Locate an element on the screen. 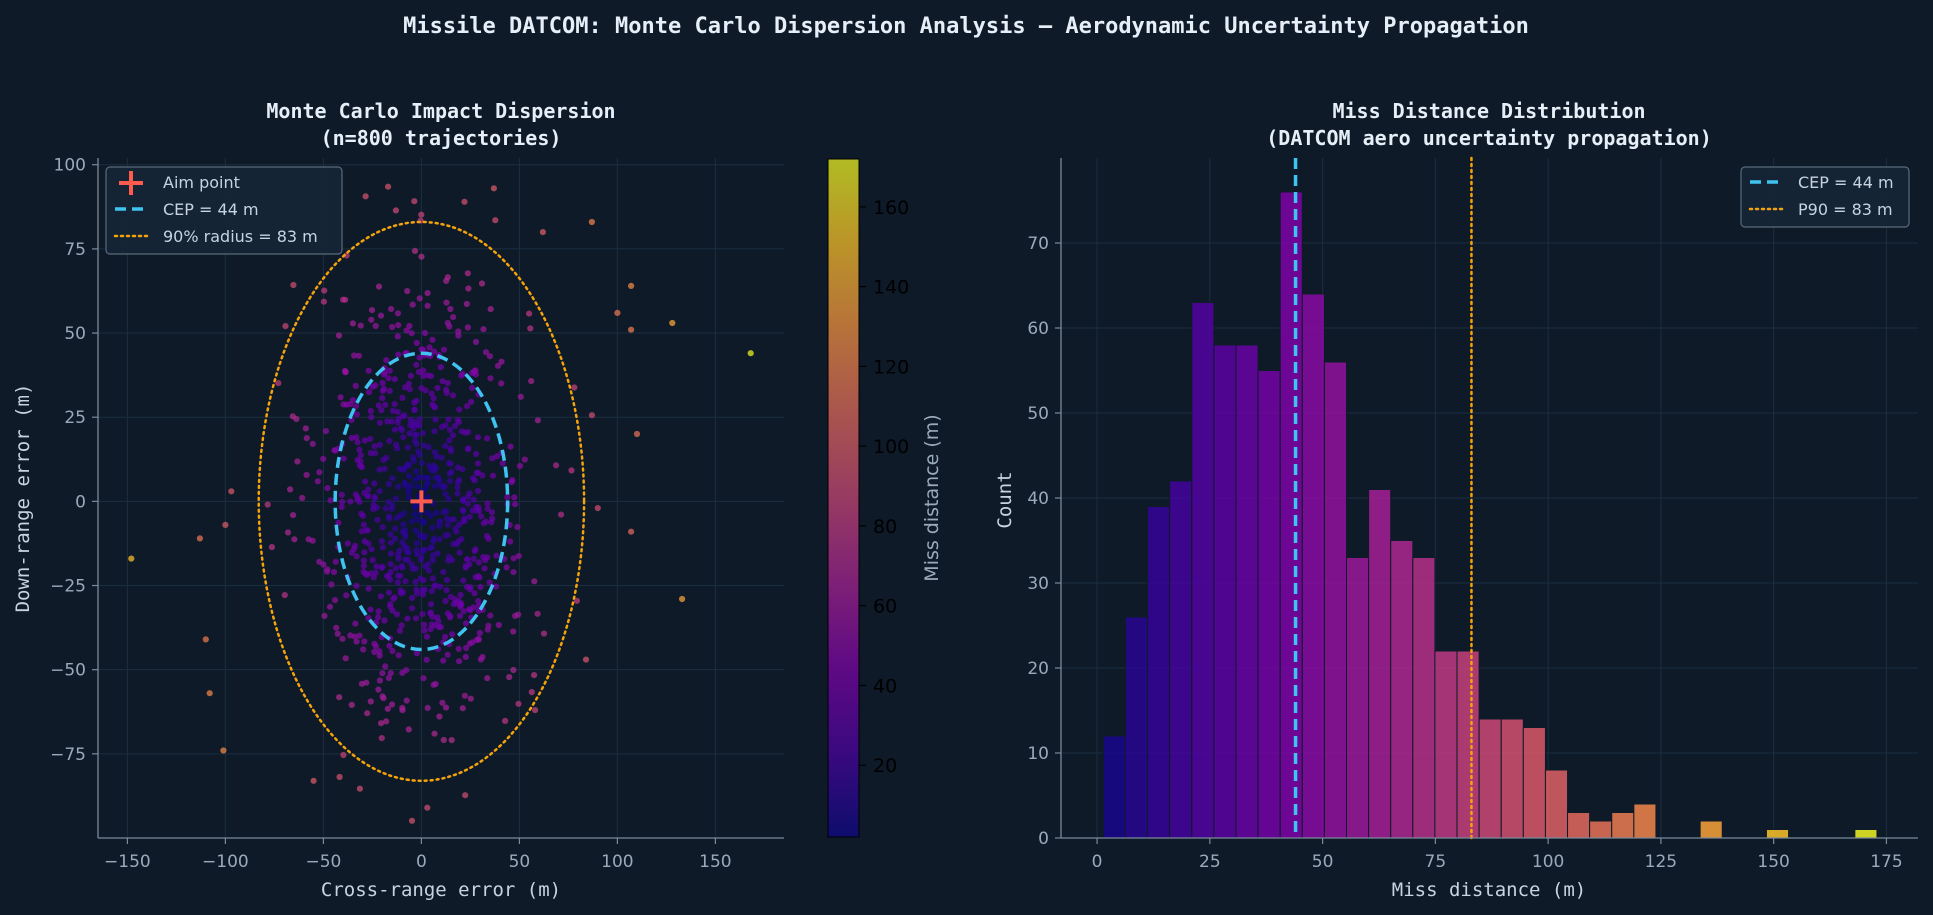 The width and height of the screenshot is (1933, 915). scatter-x-ticks: −150 −100 −50 0 50 100 150 is located at coordinates (418, 855).